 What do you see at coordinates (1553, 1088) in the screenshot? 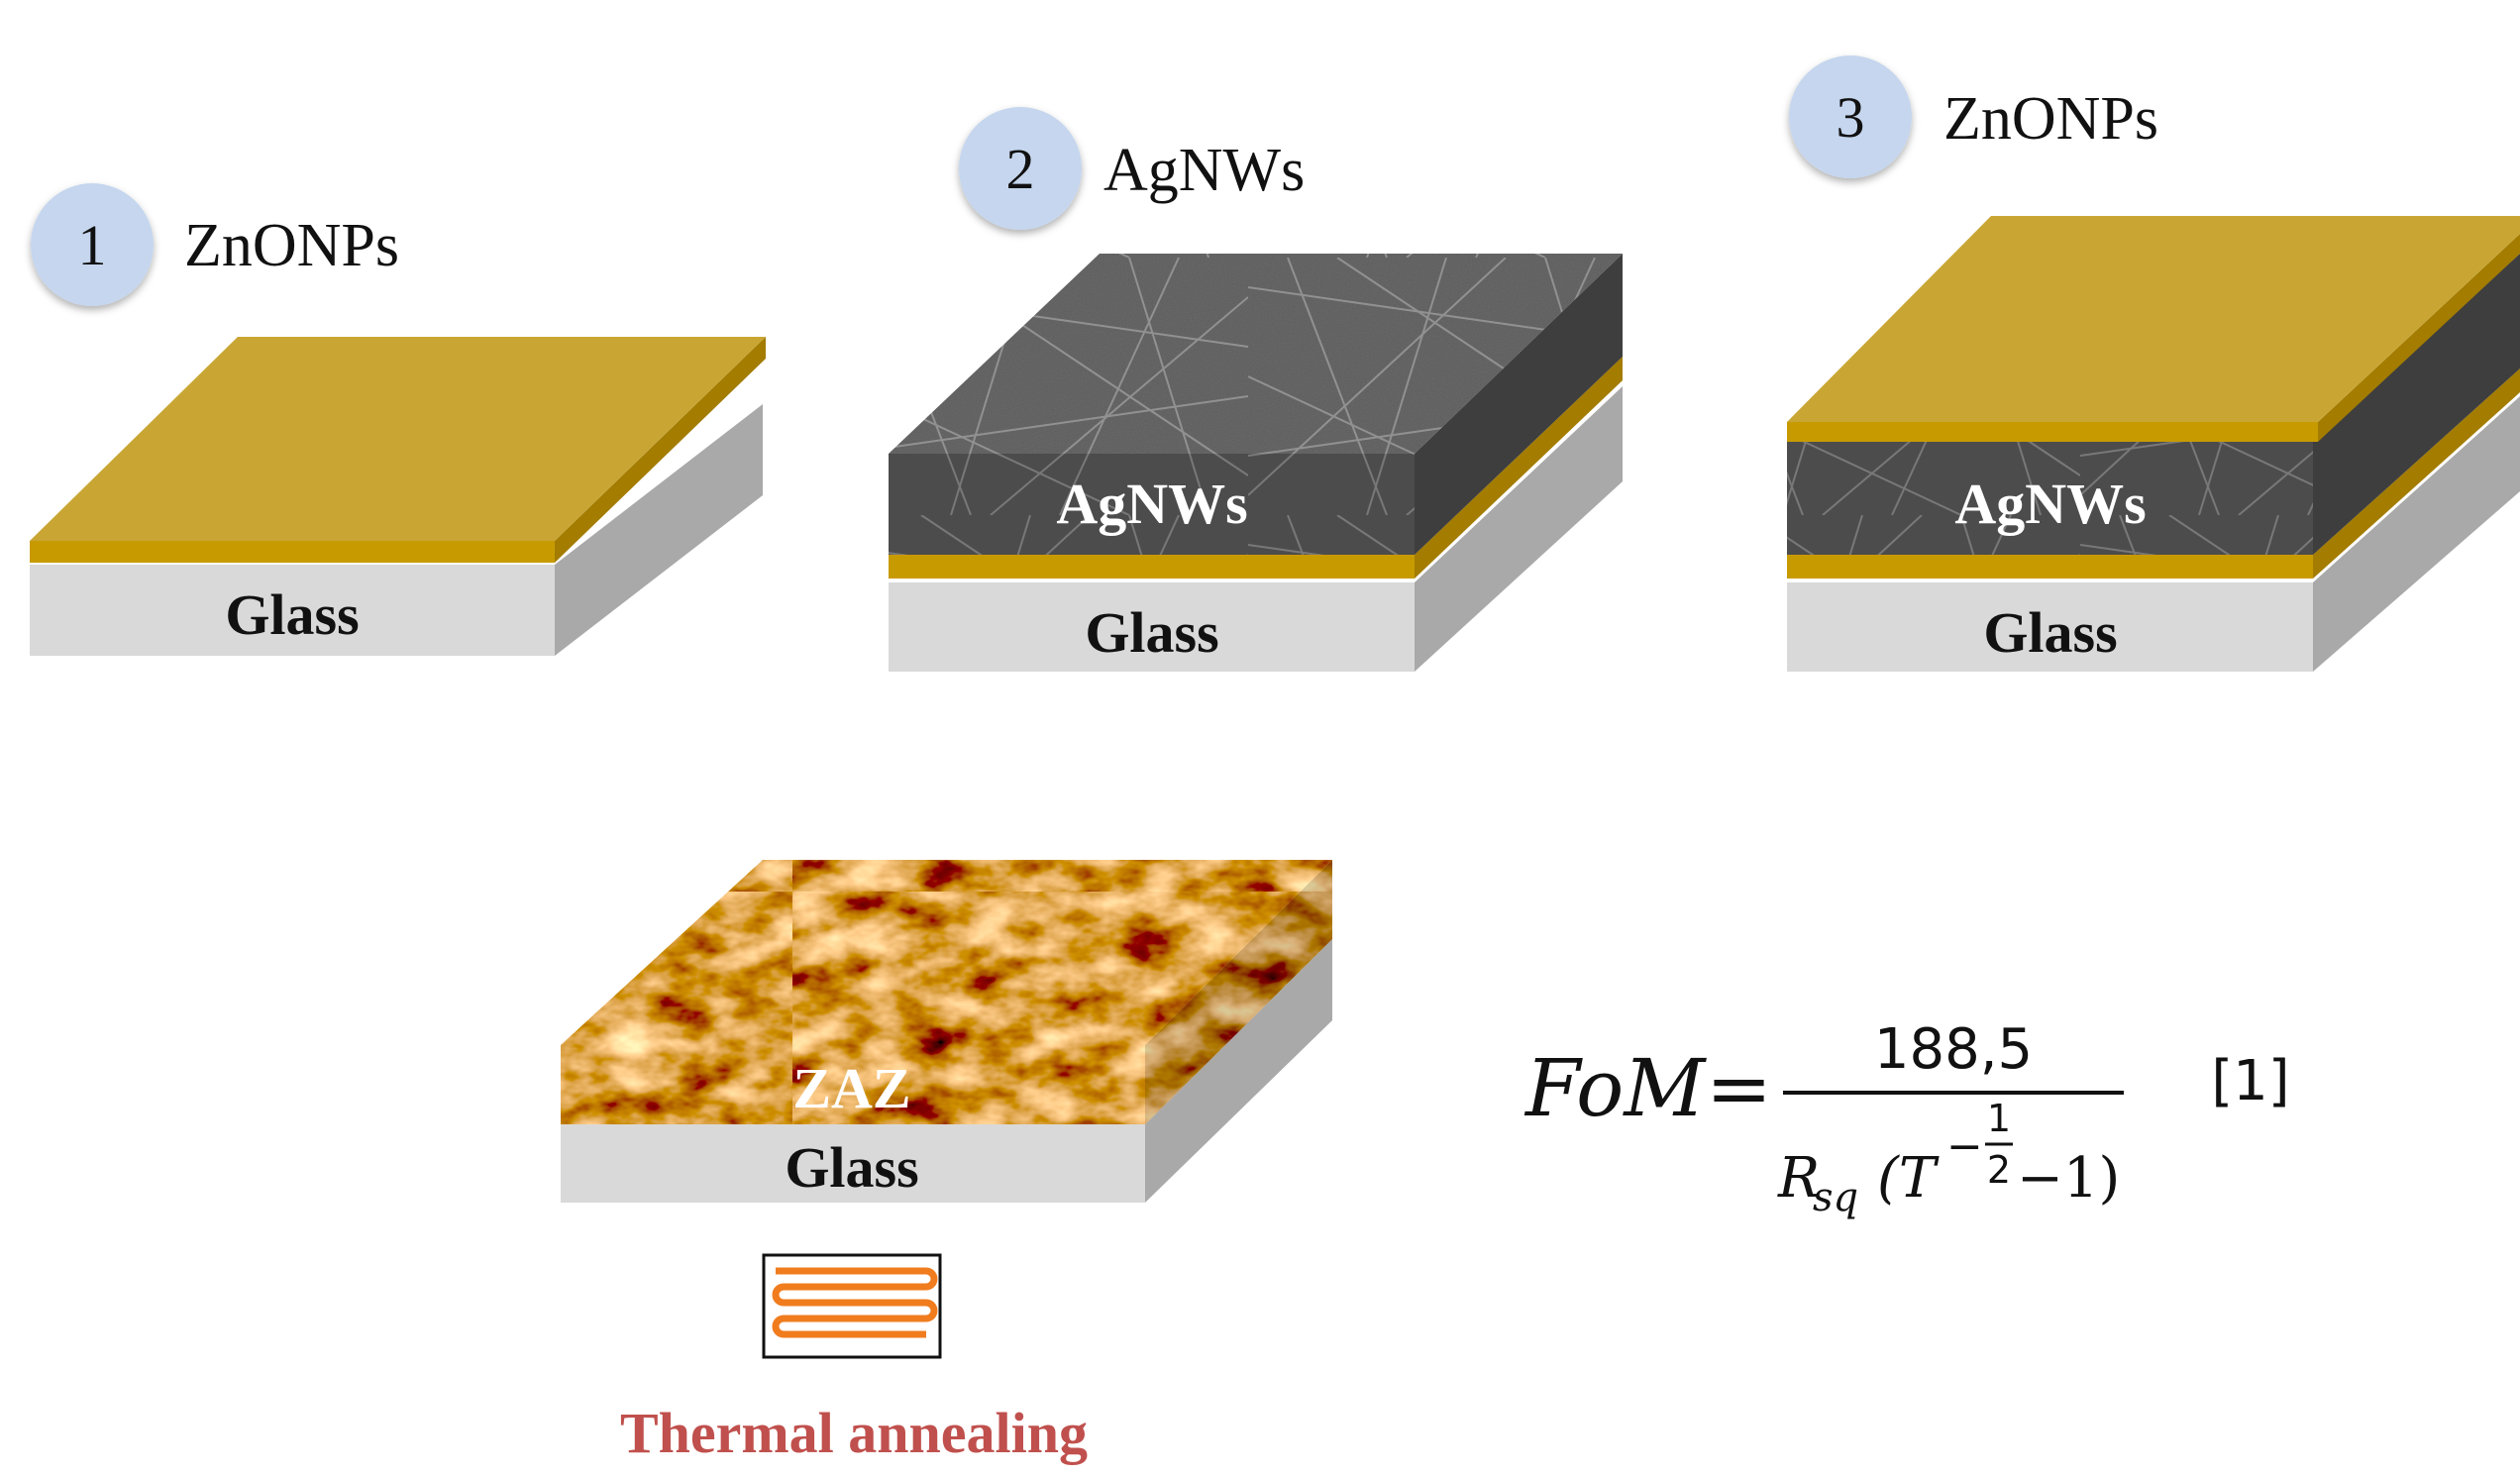
I see `eq-lhs-f: F` at bounding box center [1553, 1088].